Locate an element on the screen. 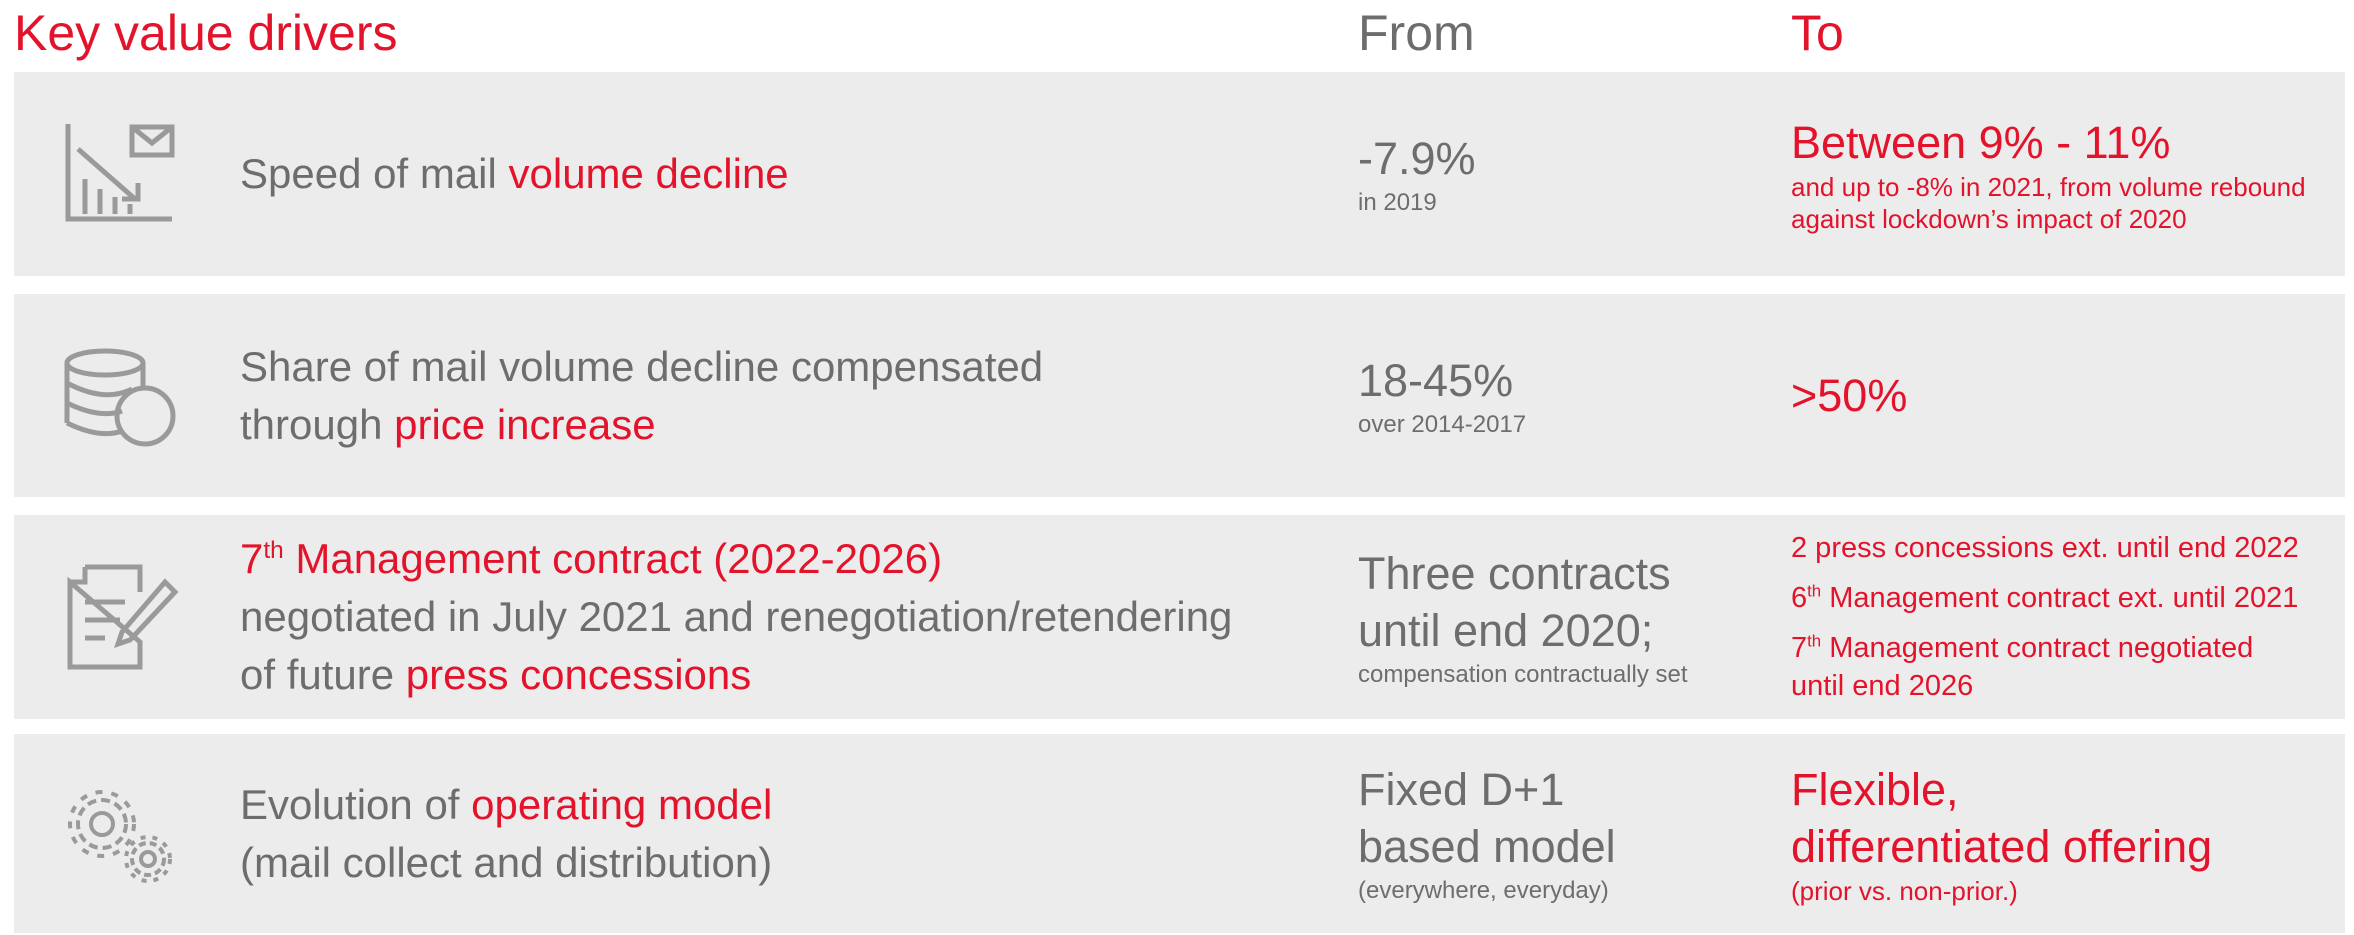  to: >50% is located at coordinates (1849, 395).